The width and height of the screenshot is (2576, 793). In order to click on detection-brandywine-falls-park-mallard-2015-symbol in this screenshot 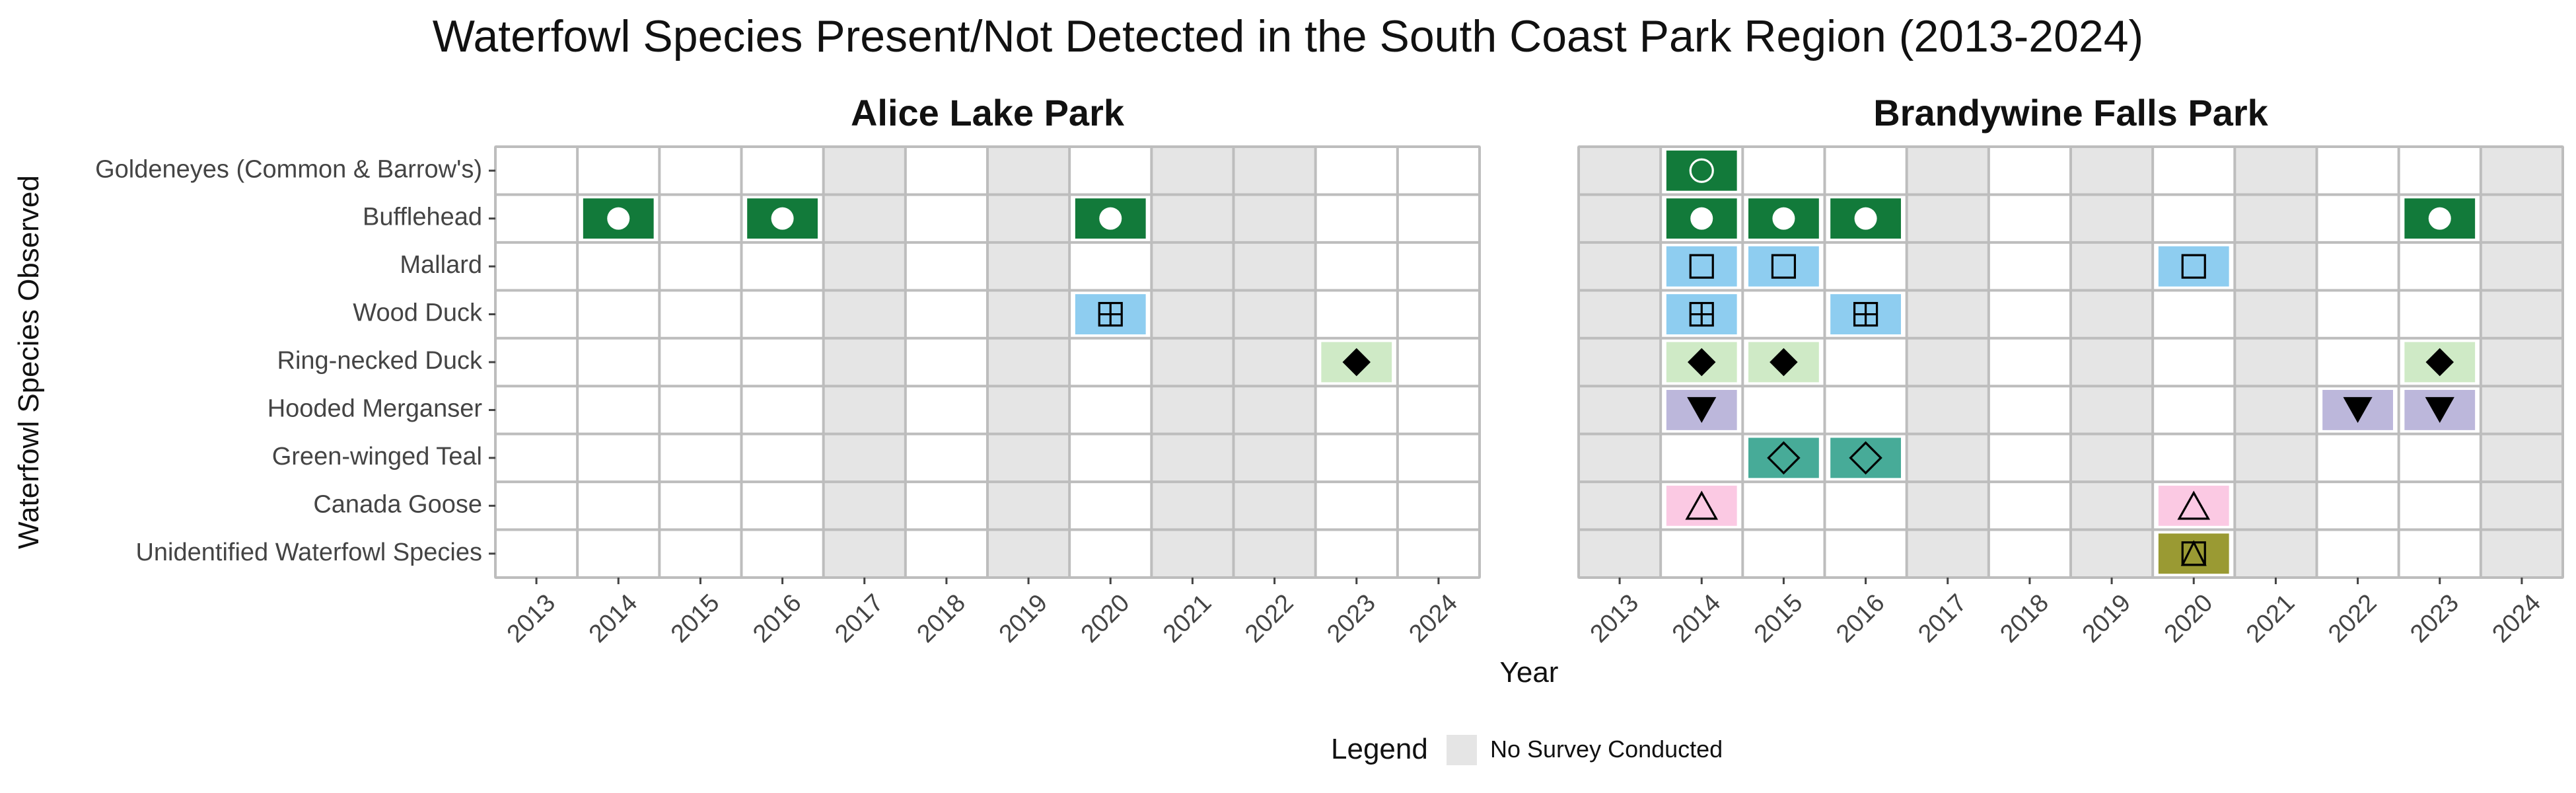, I will do `click(1784, 266)`.